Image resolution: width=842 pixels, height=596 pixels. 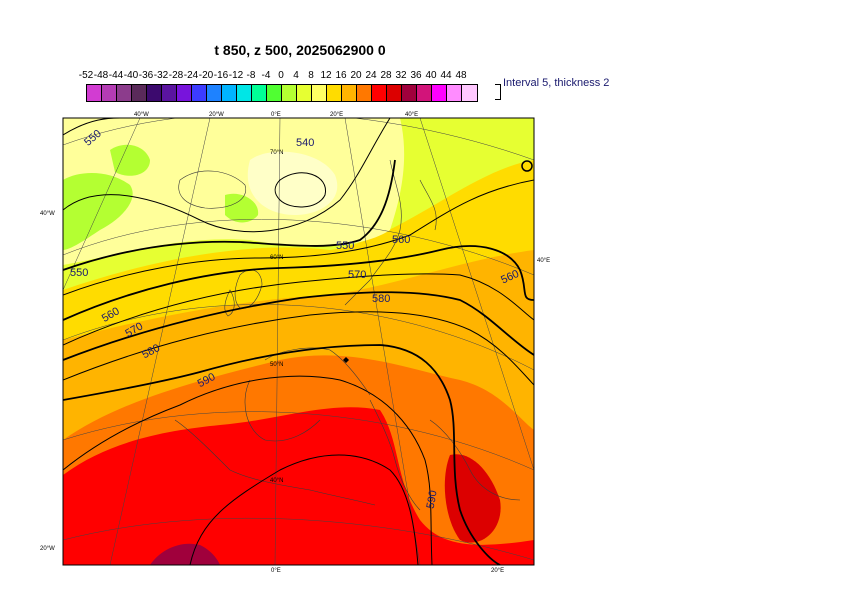 What do you see at coordinates (543, 261) in the screenshot?
I see `lat-label-right: 40°E` at bounding box center [543, 261].